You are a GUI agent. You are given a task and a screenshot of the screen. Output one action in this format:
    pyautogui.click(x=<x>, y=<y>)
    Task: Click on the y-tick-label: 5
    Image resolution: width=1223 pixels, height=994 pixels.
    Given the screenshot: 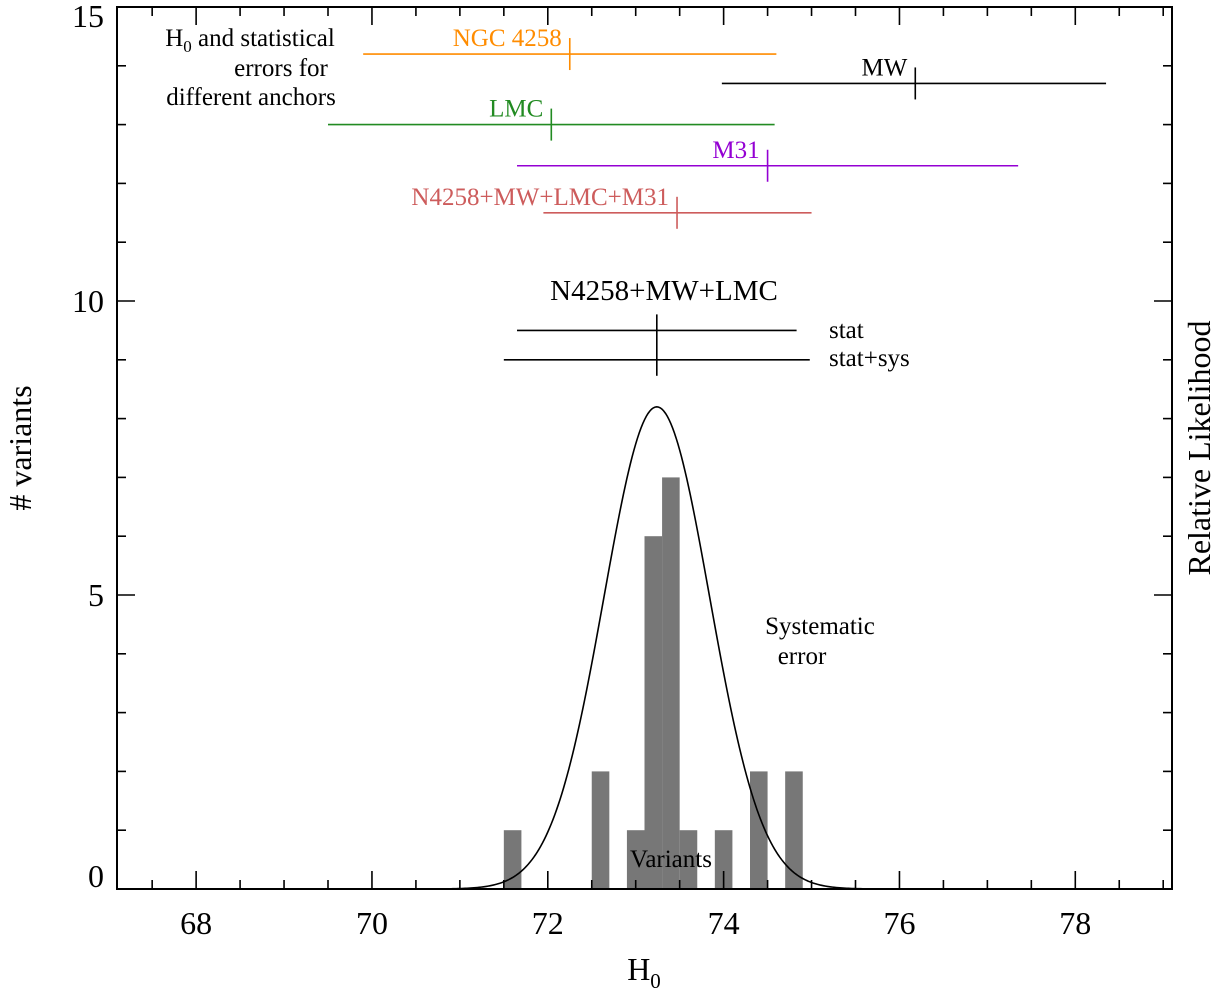 What is the action you would take?
    pyautogui.click(x=96, y=595)
    